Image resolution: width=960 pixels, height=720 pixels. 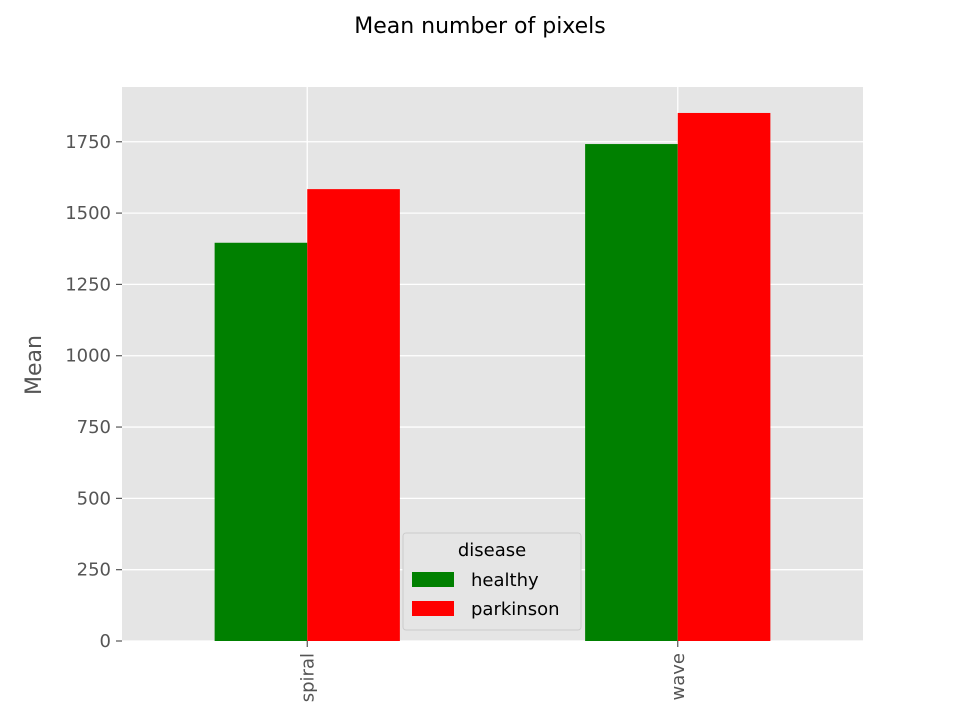 I want to click on y-axis-ticks: 0 250 500 750 1000 1250 1500 1750, so click(x=93, y=392).